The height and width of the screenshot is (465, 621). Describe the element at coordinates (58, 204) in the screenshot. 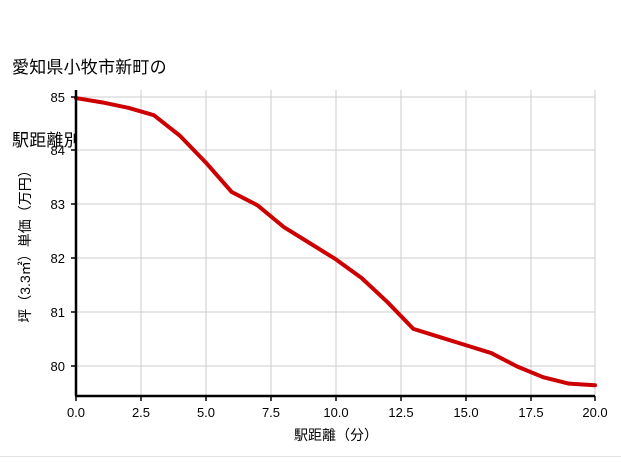

I see `y-tick-label-83: 83` at that location.